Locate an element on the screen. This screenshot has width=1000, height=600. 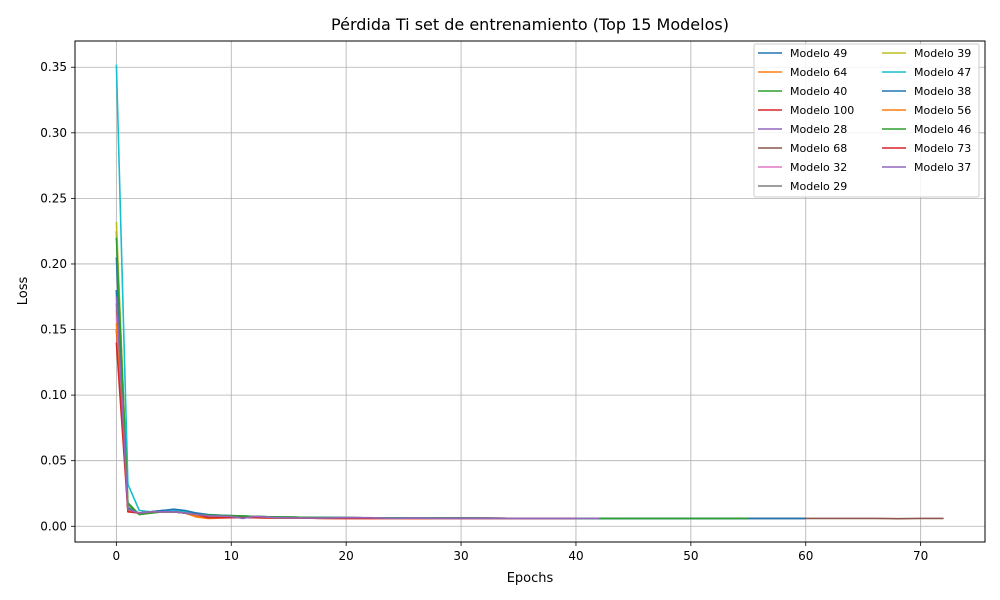
legend-entry: Modelo 29 is located at coordinates (818, 186).